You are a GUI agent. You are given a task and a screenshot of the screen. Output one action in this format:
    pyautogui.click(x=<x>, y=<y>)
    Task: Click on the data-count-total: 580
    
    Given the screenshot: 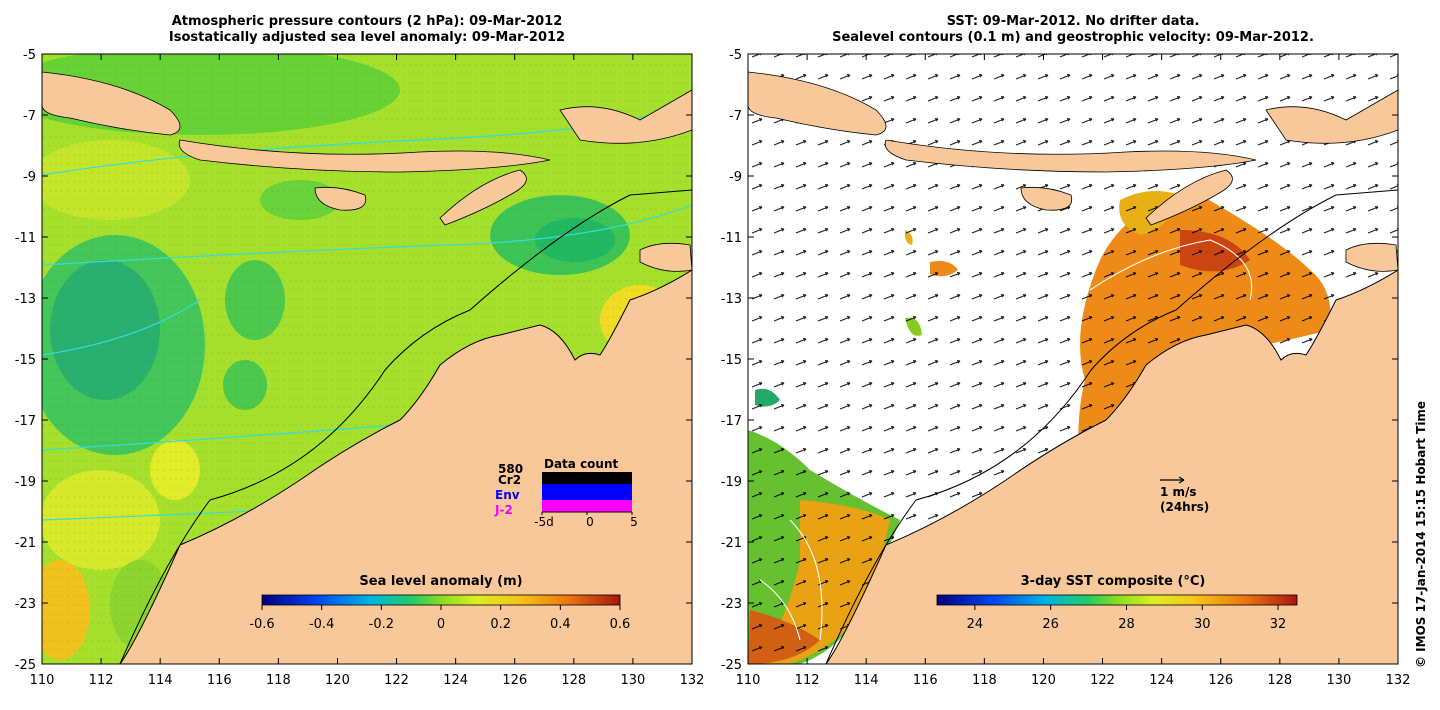 What is the action you would take?
    pyautogui.click(x=510, y=469)
    